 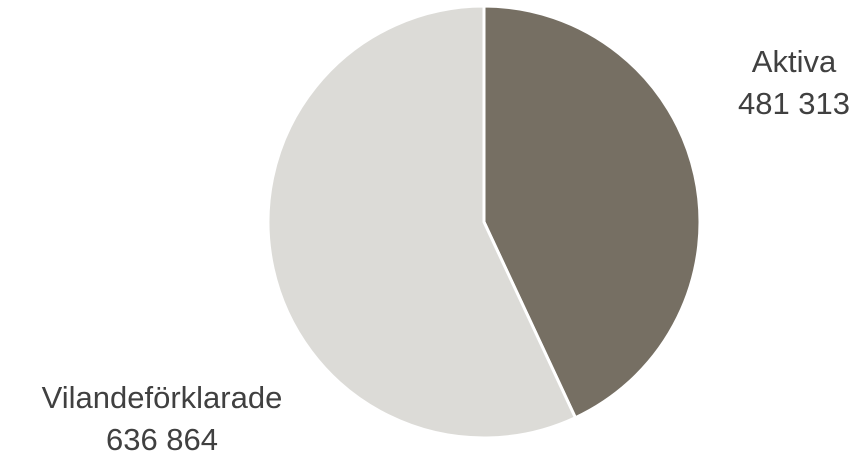 I want to click on slice-label-vilandeforklarade: Vilandeförklarade, so click(x=162, y=397).